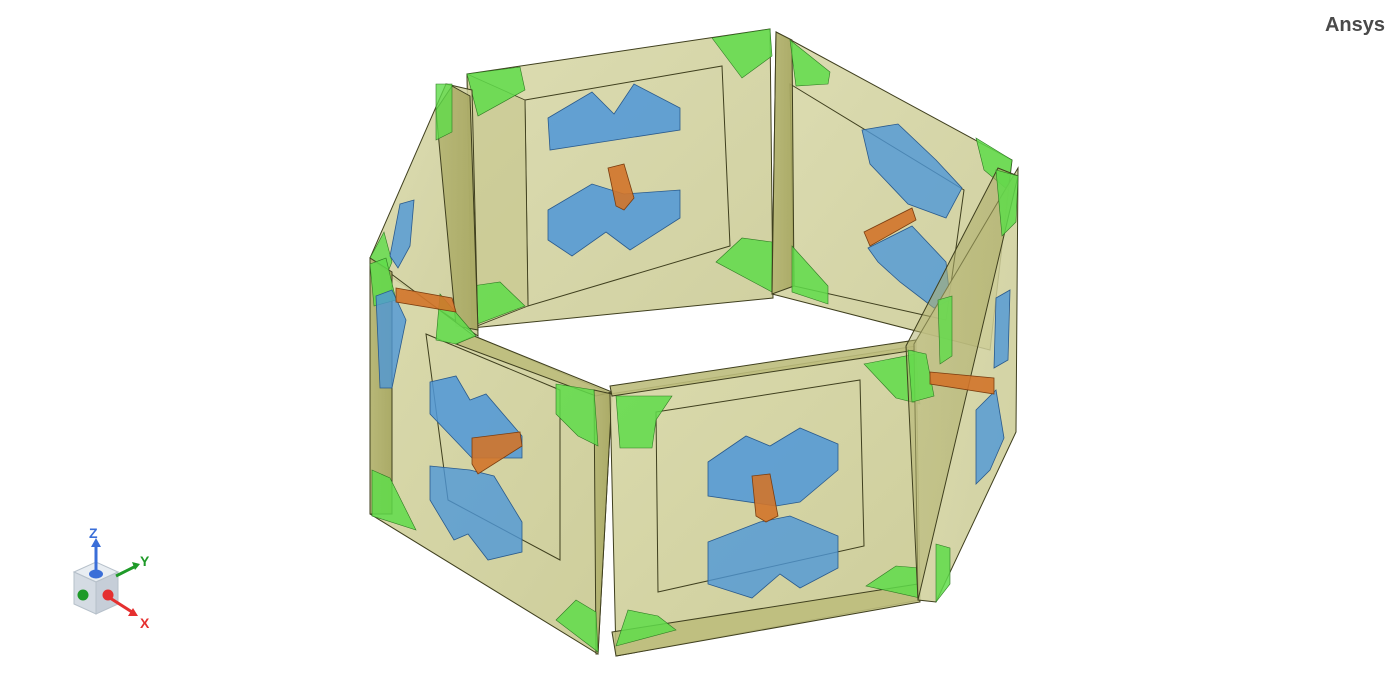 This screenshot has width=1397, height=693. What do you see at coordinates (96, 556) in the screenshot?
I see `z-axis-arrow` at bounding box center [96, 556].